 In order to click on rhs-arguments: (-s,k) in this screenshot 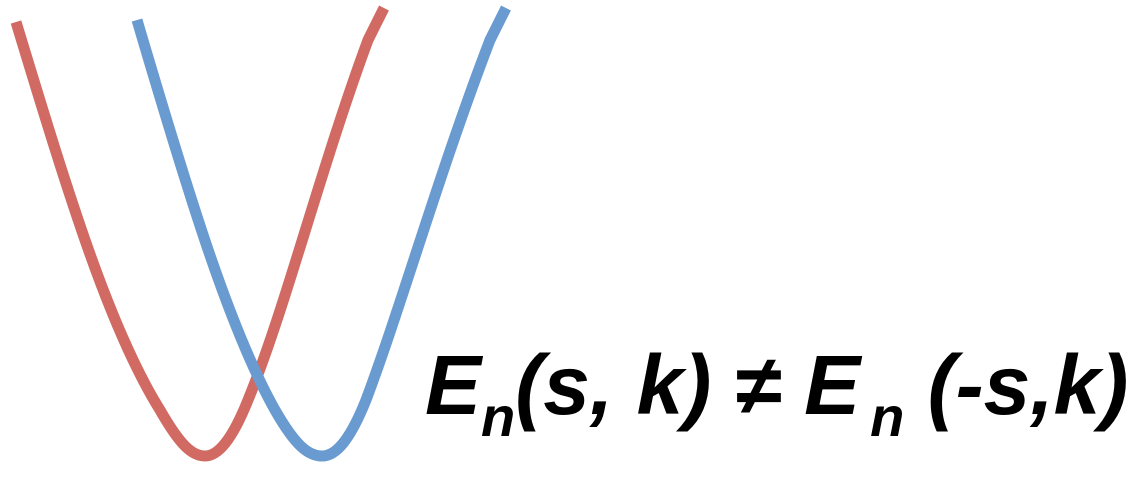, I will do `click(1016, 385)`.